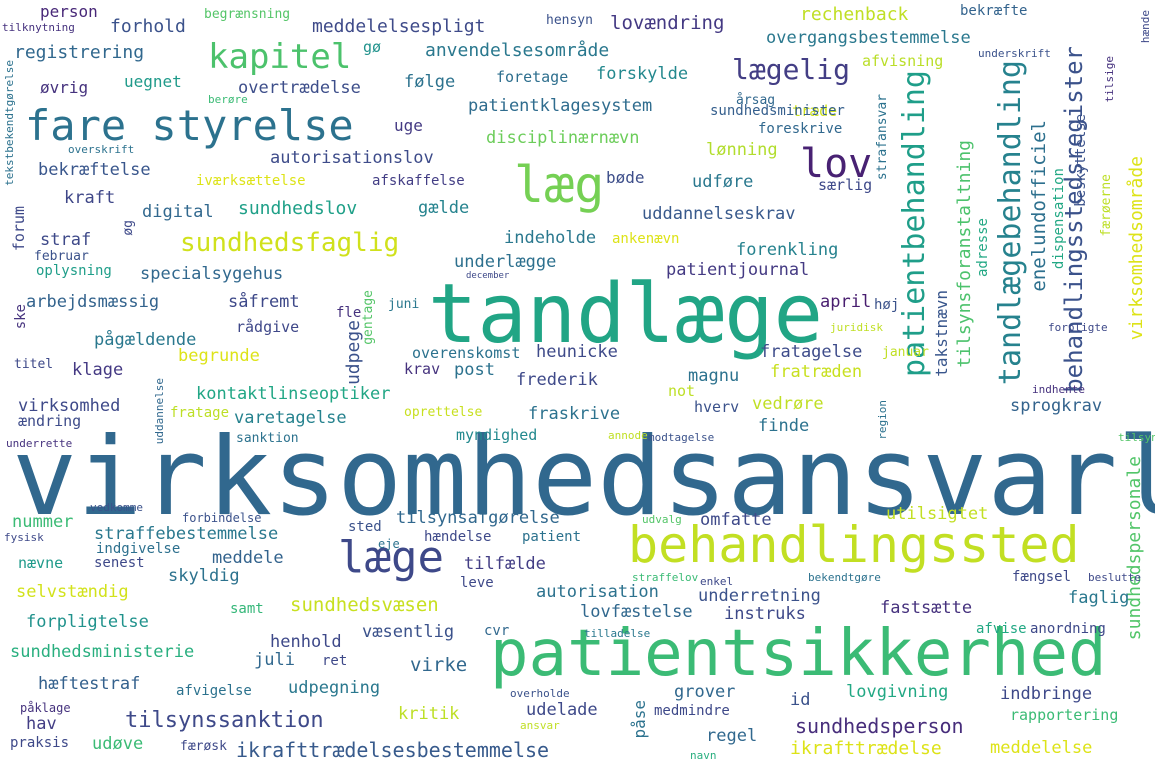  What do you see at coordinates (552, 537) in the screenshot?
I see `cloud-word: patient` at bounding box center [552, 537].